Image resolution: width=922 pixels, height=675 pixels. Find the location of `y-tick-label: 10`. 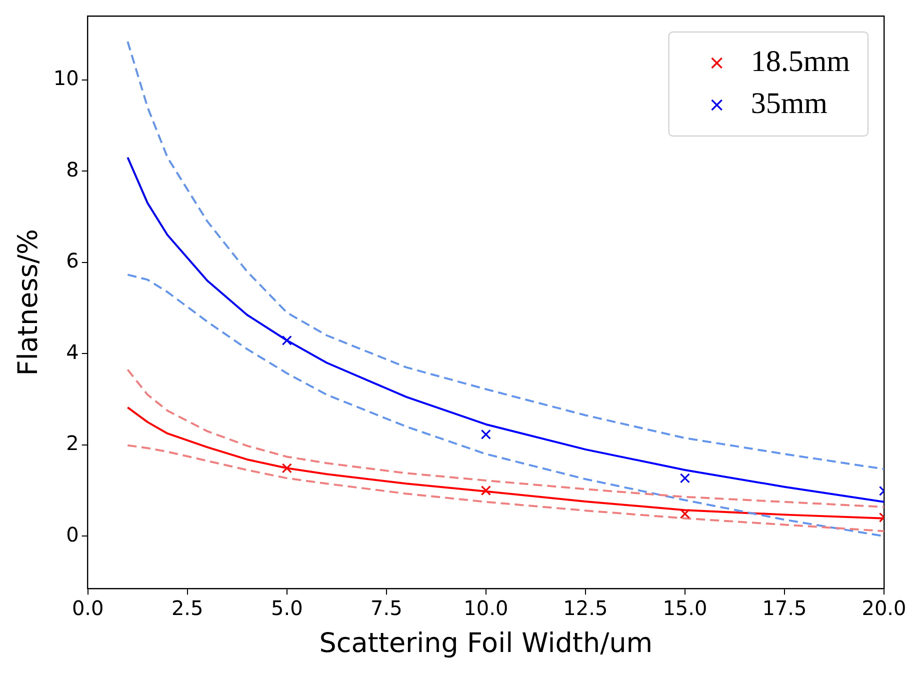

y-tick-label: 10 is located at coordinates (66, 78).